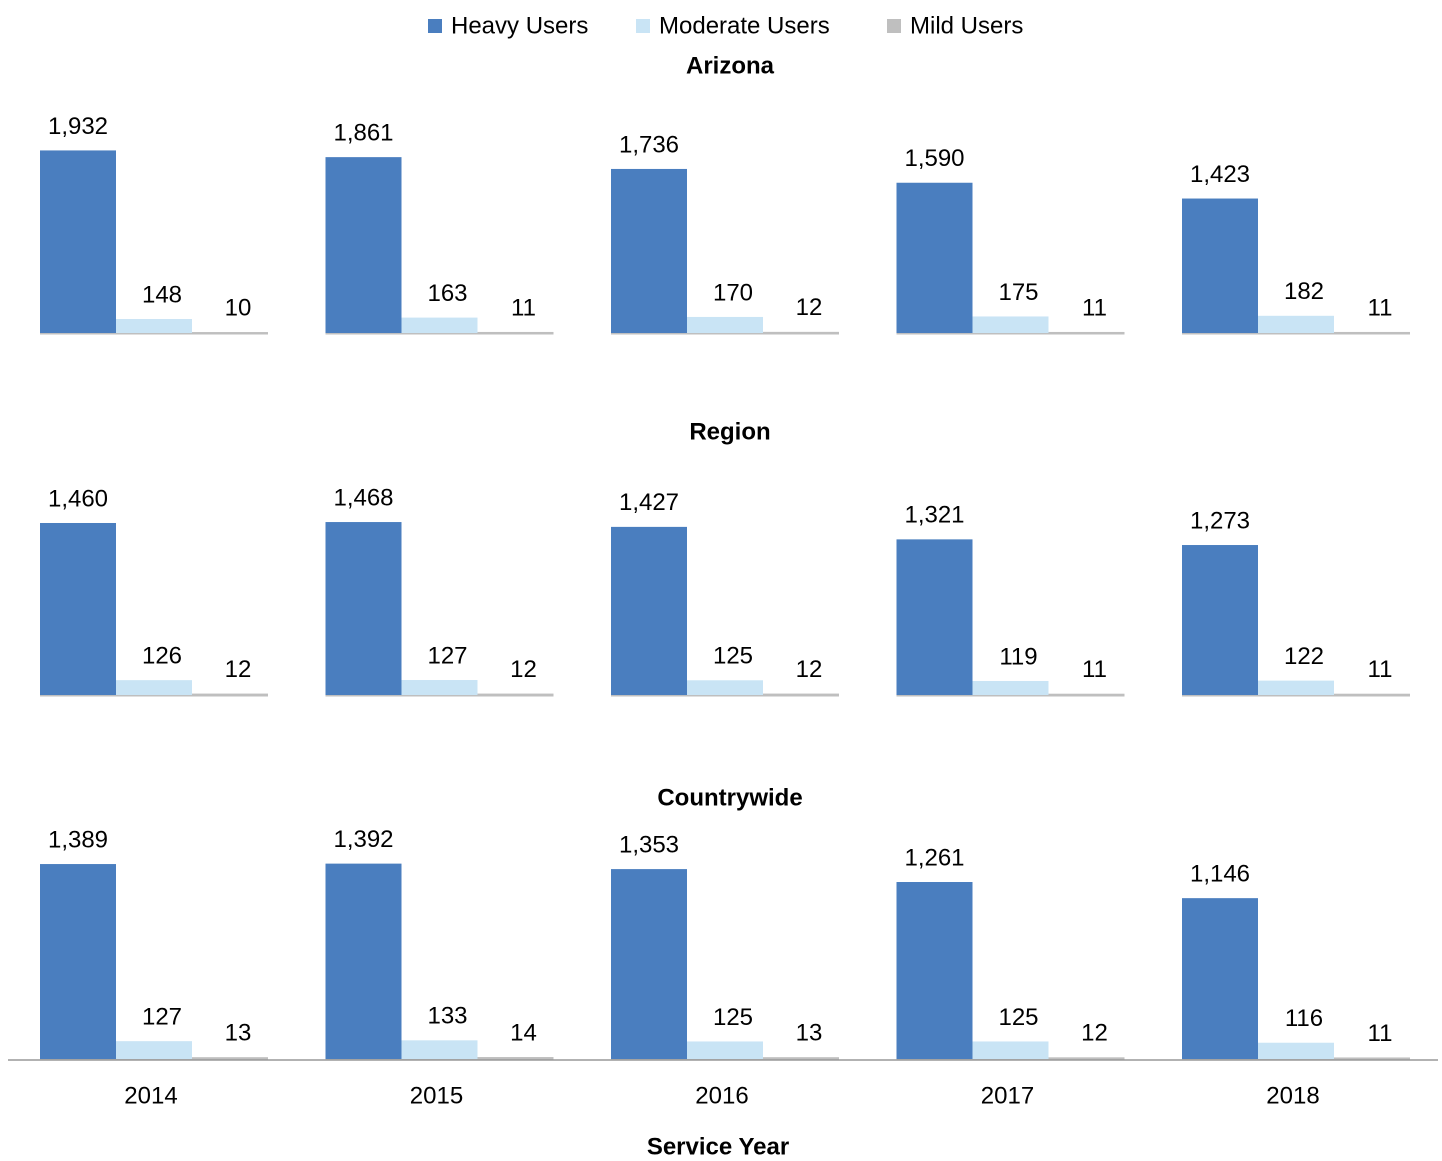 The height and width of the screenshot is (1161, 1442). Describe the element at coordinates (238, 307) in the screenshot. I see `data-label: 10` at that location.